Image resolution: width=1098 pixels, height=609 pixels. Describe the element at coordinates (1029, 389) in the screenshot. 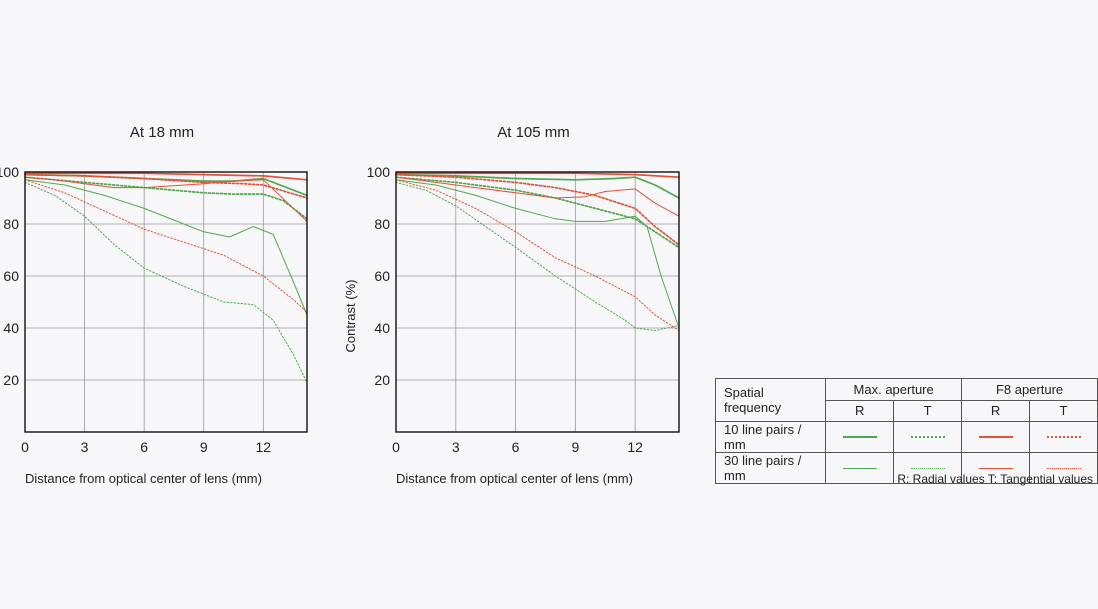

I see `legend-header-f8-aperture: F8 aperture` at that location.